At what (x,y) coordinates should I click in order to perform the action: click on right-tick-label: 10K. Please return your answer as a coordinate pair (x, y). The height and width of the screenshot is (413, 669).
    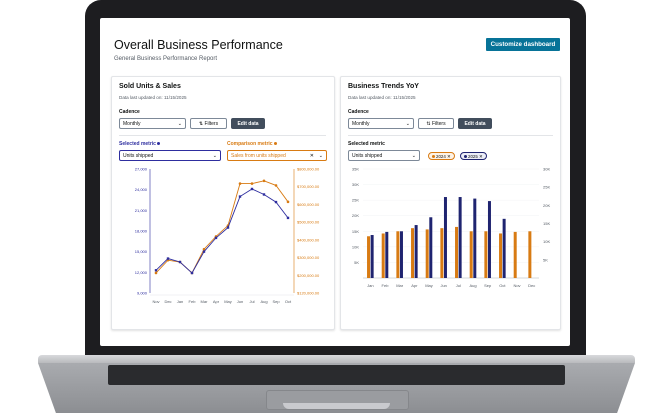
    Looking at the image, I should click on (546, 241).